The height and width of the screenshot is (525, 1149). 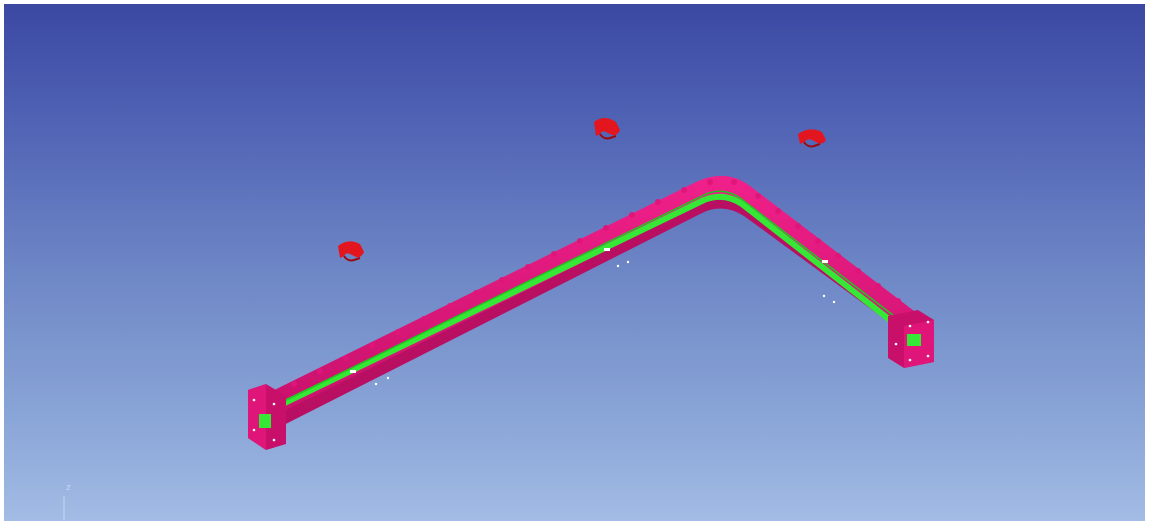 What do you see at coordinates (351, 251) in the screenshot?
I see `marker-left` at bounding box center [351, 251].